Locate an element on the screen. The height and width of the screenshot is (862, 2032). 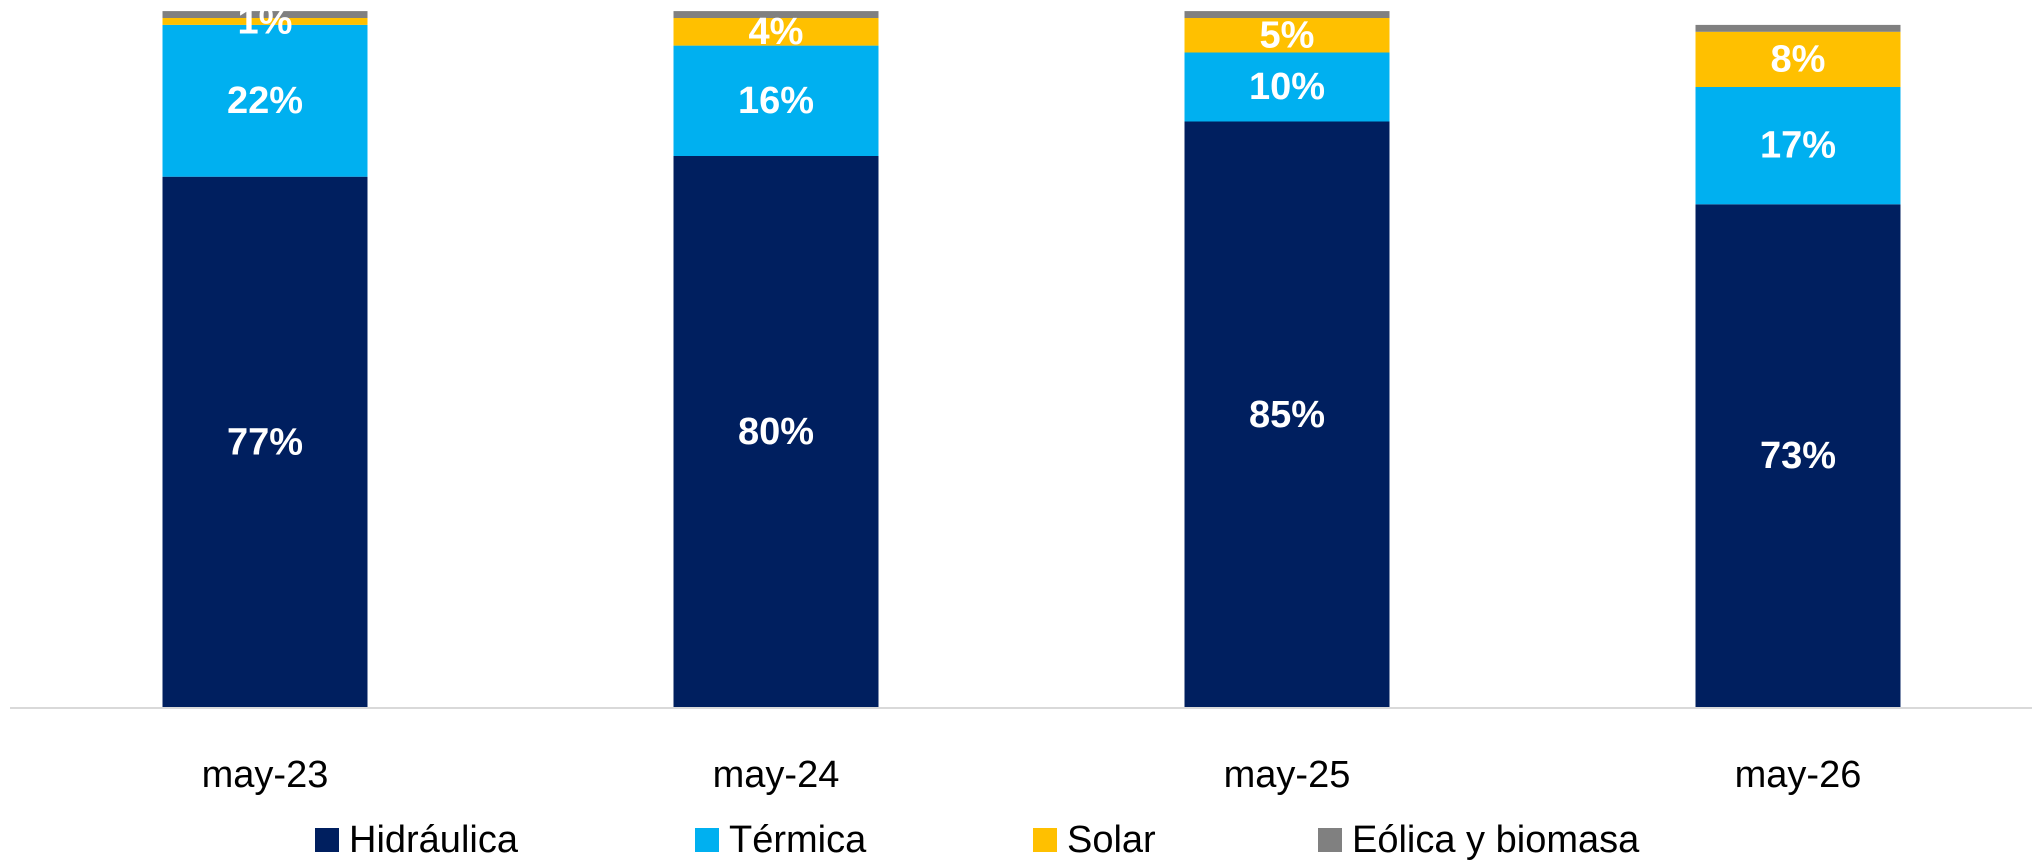
legend-item: Térmica is located at coordinates (780, 840).